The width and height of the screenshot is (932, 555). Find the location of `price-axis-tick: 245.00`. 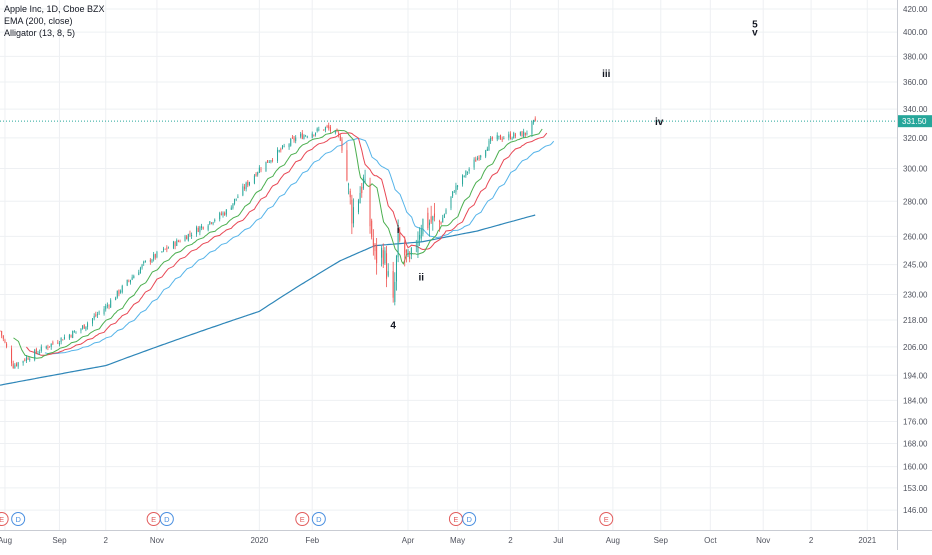

price-axis-tick: 245.00 is located at coordinates (915, 265).